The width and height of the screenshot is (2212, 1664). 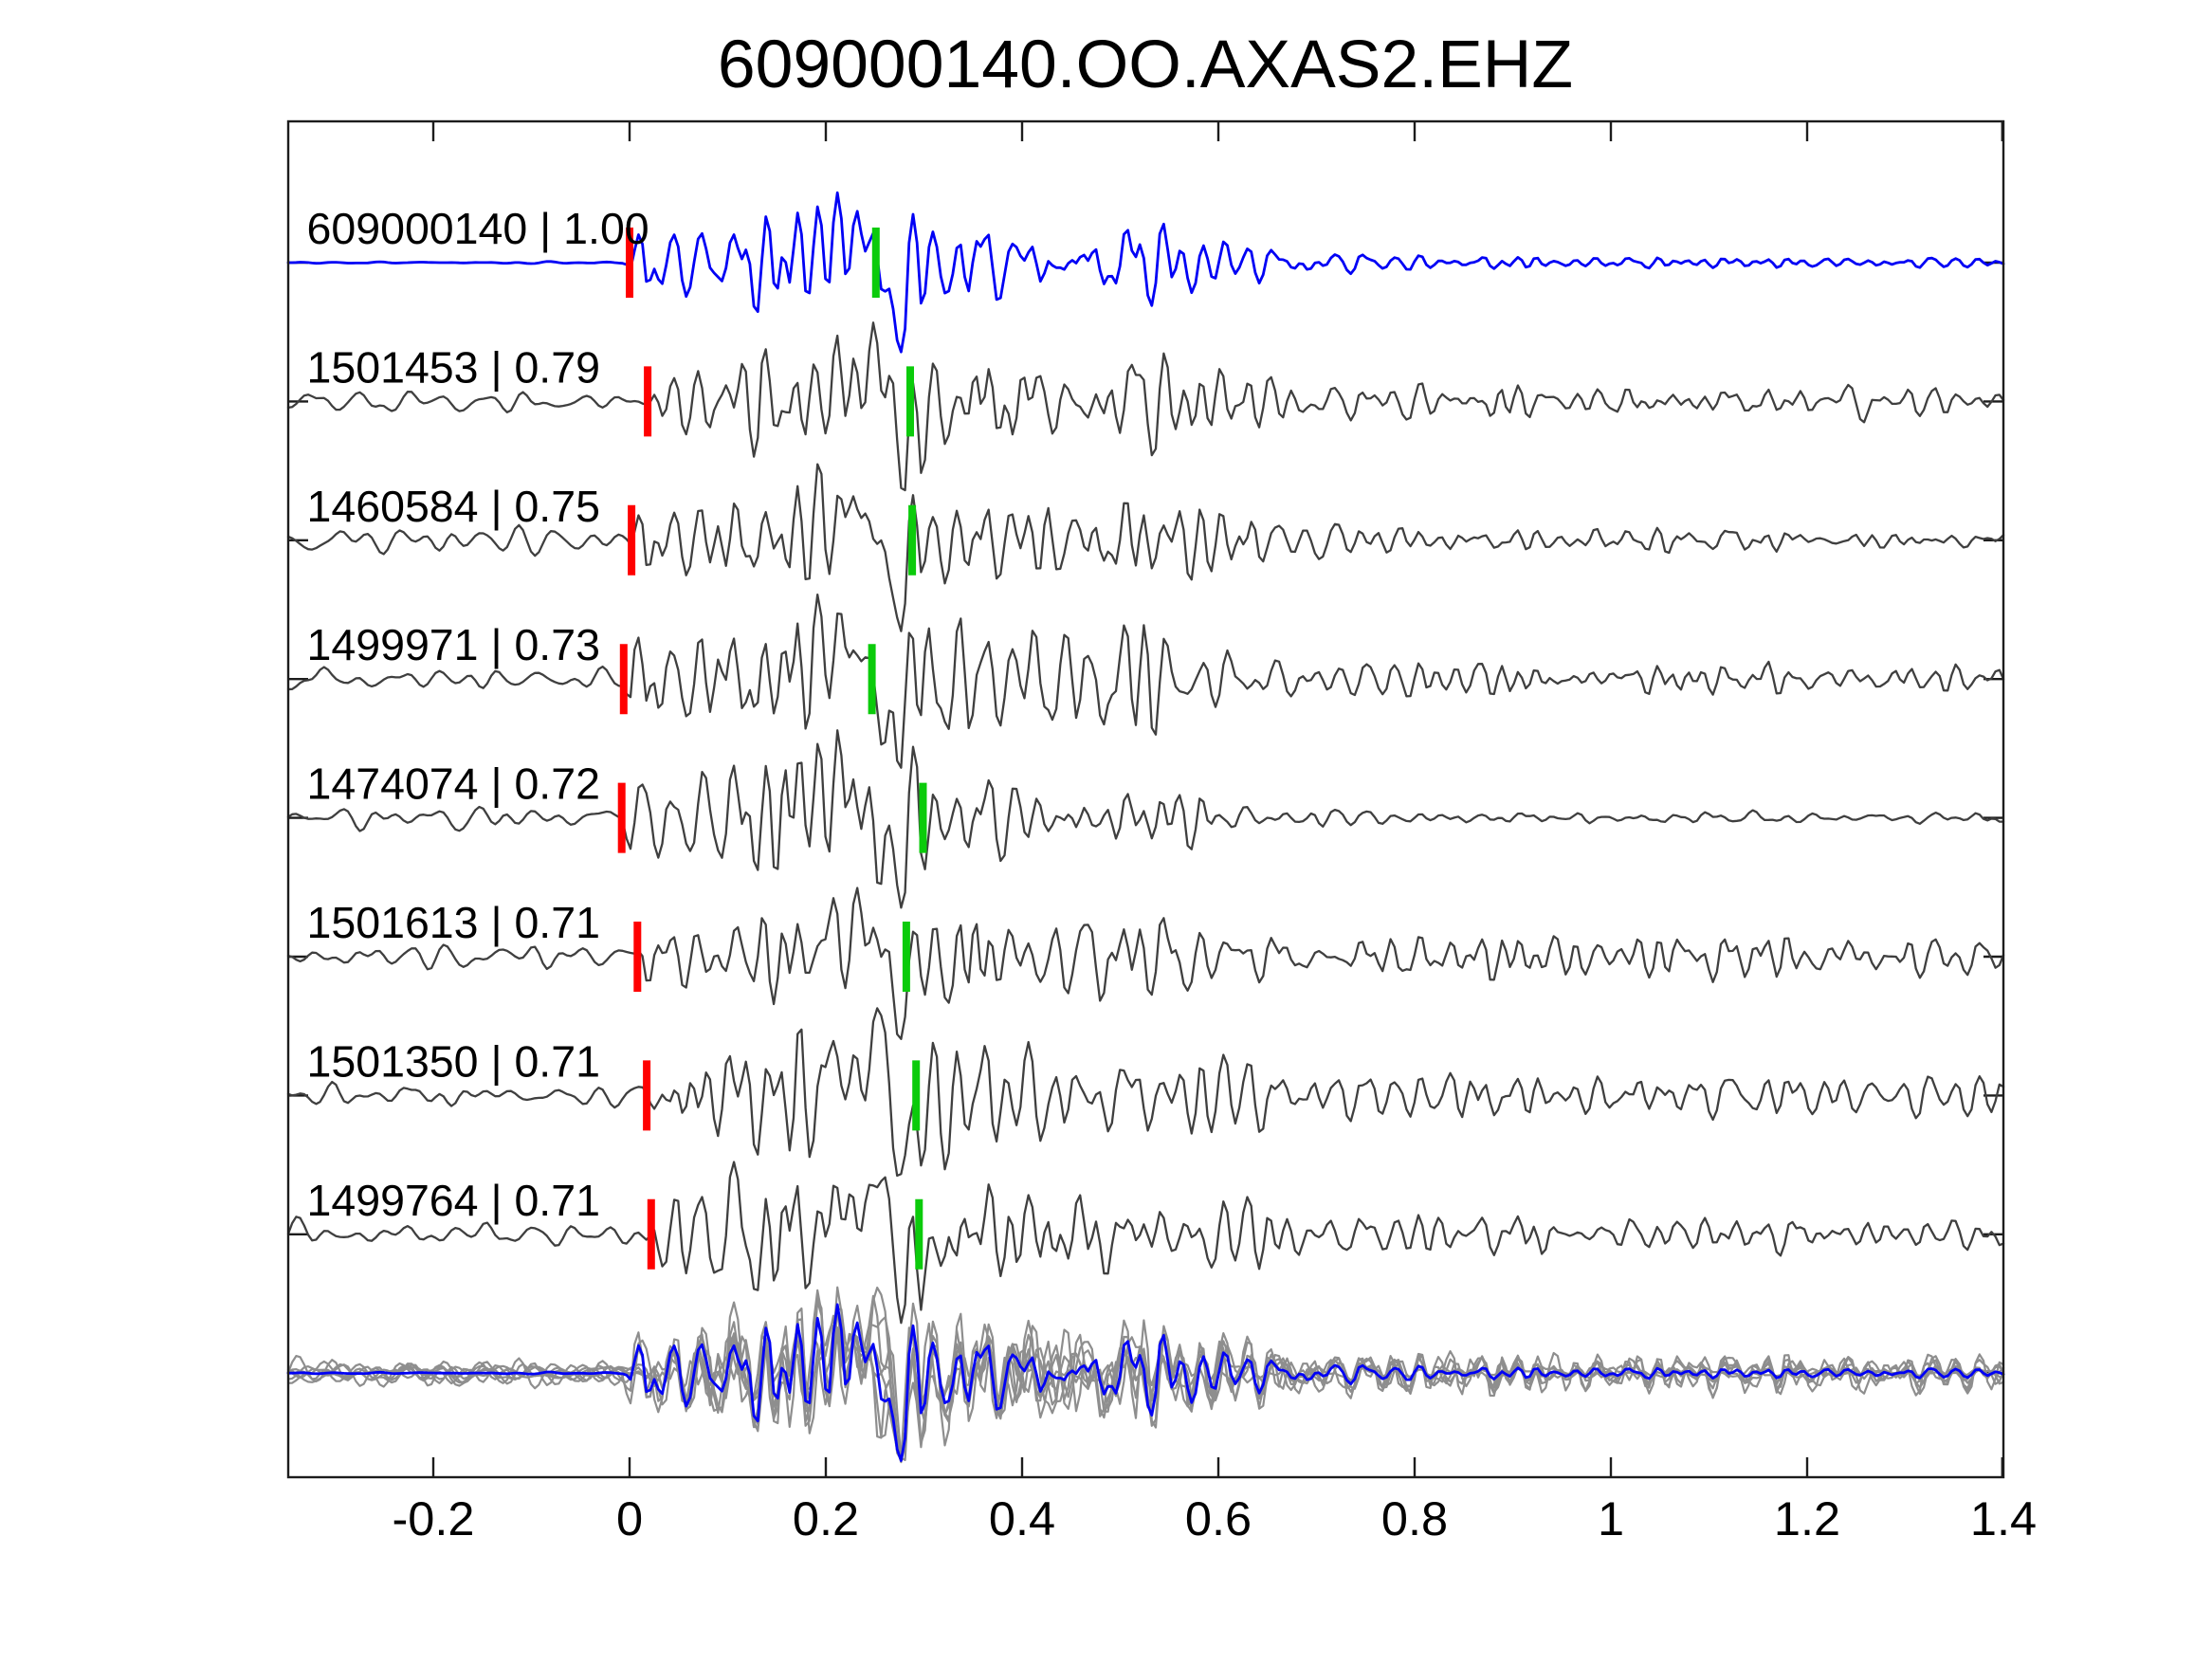 What do you see at coordinates (826, 1518) in the screenshot?
I see `svg-text: 0.2` at bounding box center [826, 1518].